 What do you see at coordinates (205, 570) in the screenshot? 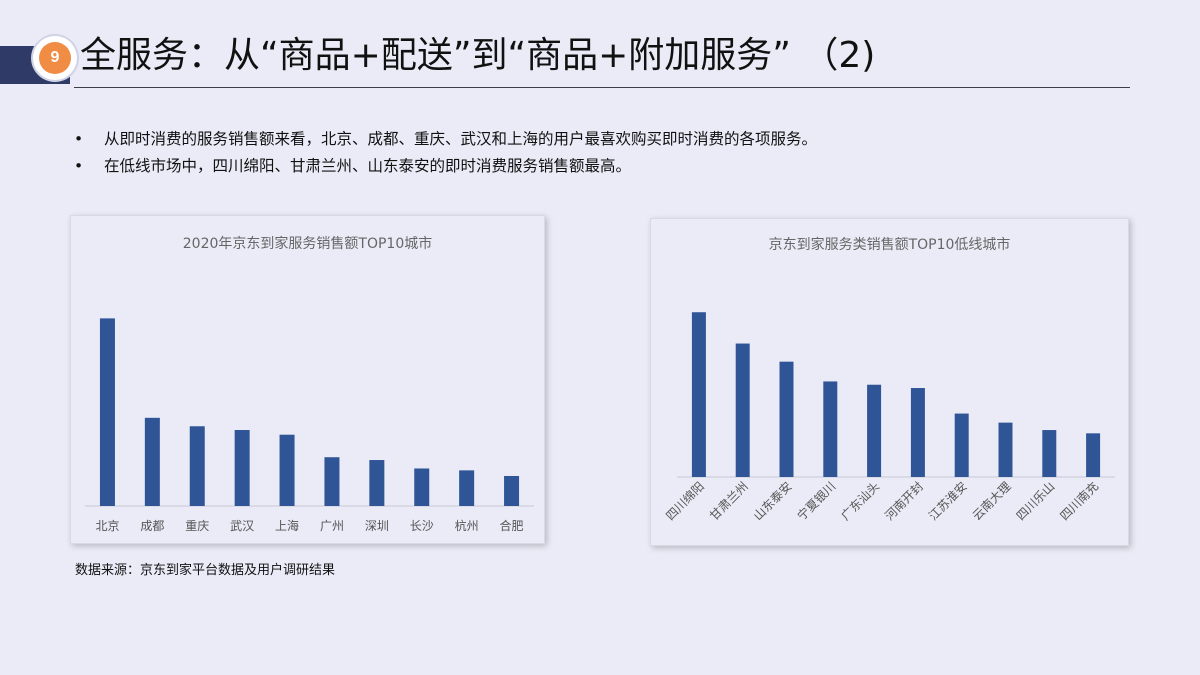
I see `data-source-note: 数据来源：京东到家平台数据及用户调研结果` at bounding box center [205, 570].